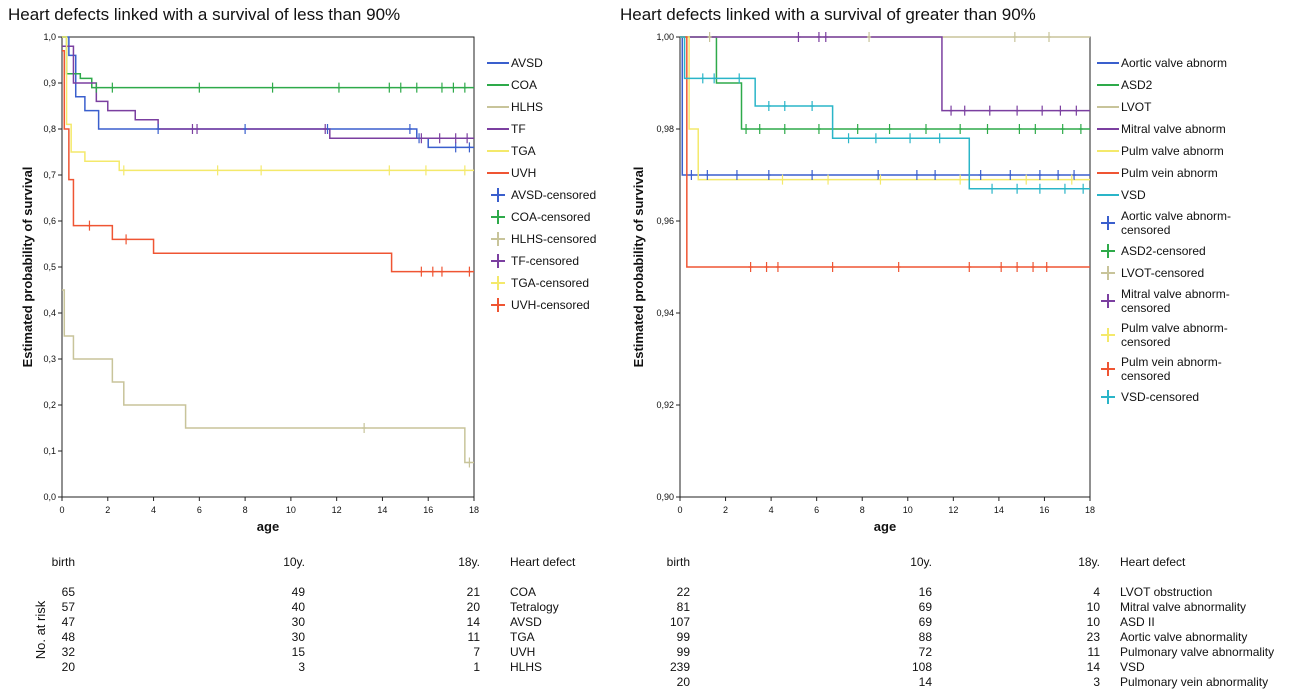 Image resolution: width=1300 pixels, height=692 pixels. I want to click on table-cell: 81, so click(684, 607).